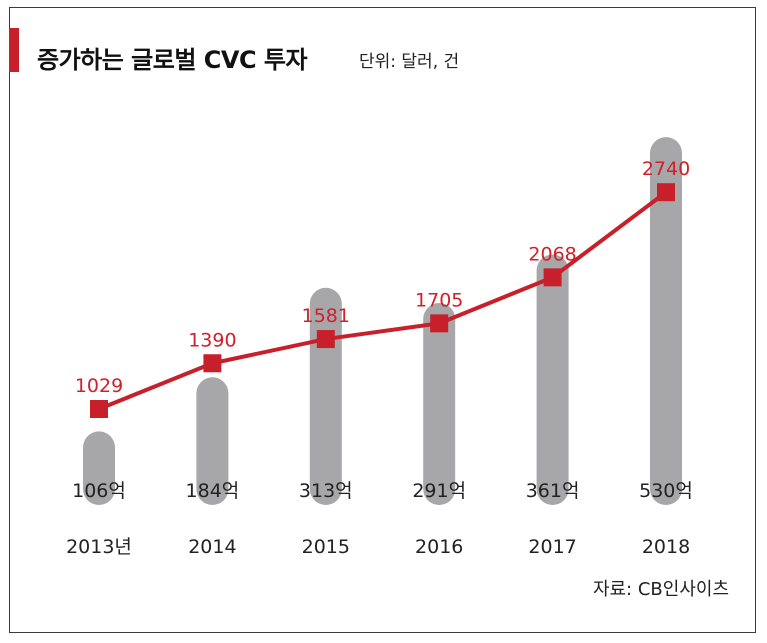 This screenshot has width=767, height=643. What do you see at coordinates (14, 50) in the screenshot?
I see `title-accent-bar` at bounding box center [14, 50].